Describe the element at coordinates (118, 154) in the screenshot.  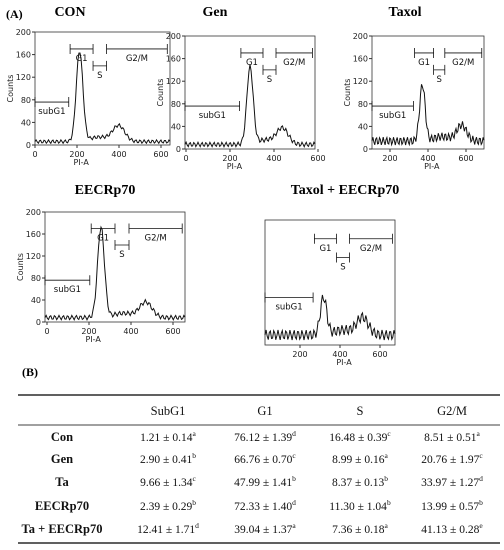
I see `x-tick-label: 400` at that location.